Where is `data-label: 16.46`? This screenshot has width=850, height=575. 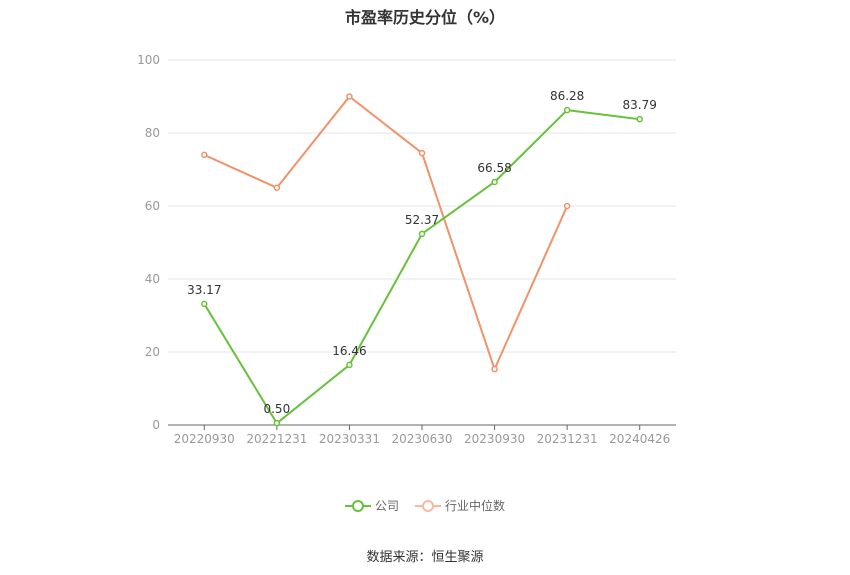
data-label: 16.46 is located at coordinates (349, 351).